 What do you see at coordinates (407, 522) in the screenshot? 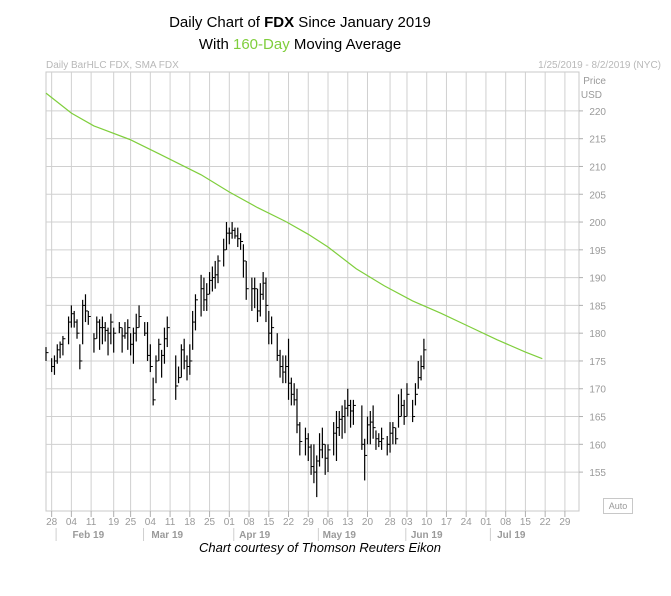
I see `x-tick-label: 03` at bounding box center [407, 522].